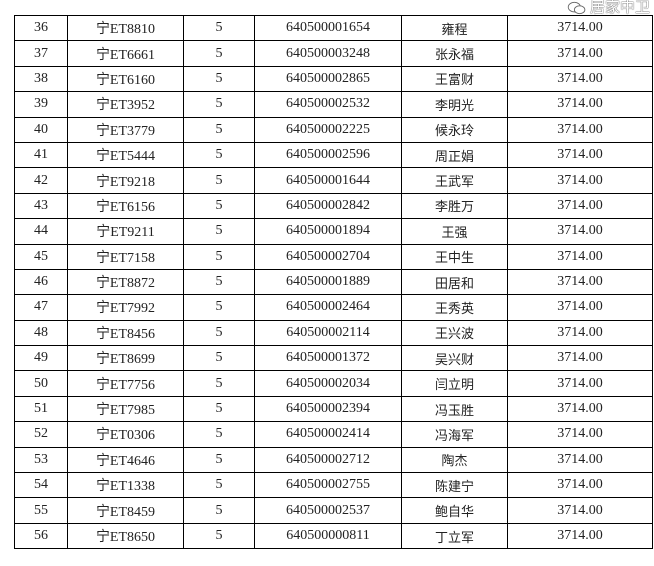  I want to click on person-name-cell: 王中生, so click(454, 256).